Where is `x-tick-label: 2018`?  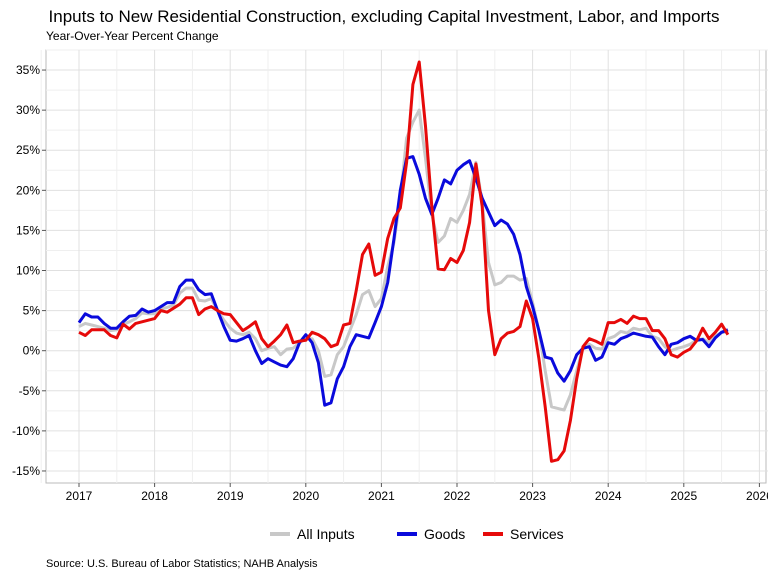 x-tick-label: 2018 is located at coordinates (154, 496).